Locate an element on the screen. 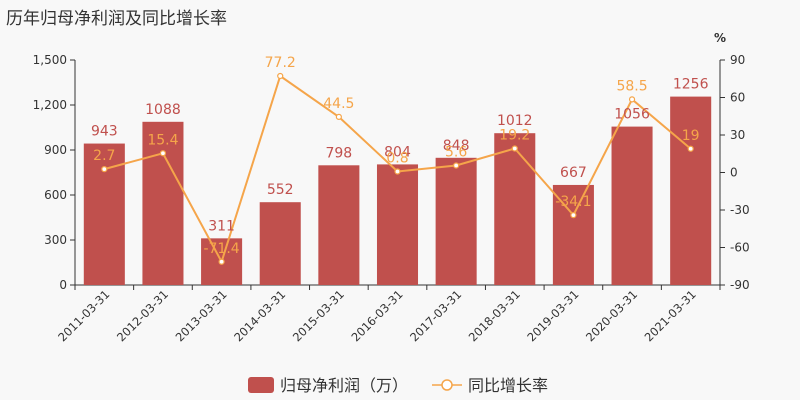  x-axis-tick-label: 2011-03-31 is located at coordinates (83, 315).